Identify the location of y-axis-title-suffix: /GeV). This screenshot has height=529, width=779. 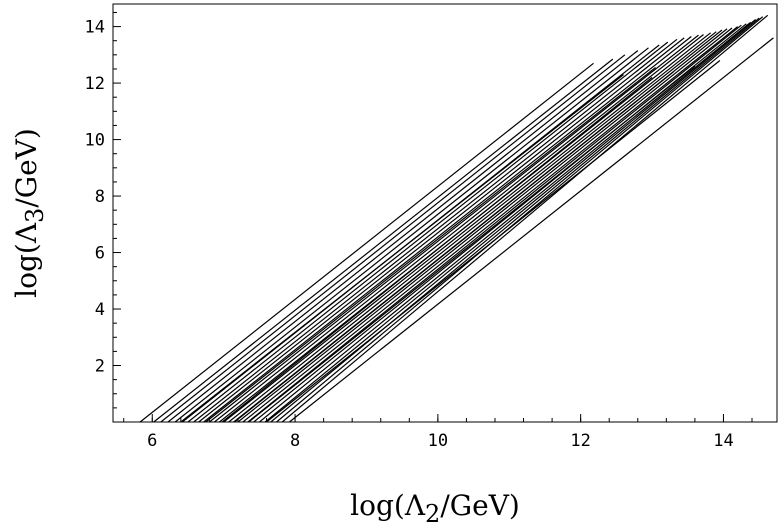
(26, 168).